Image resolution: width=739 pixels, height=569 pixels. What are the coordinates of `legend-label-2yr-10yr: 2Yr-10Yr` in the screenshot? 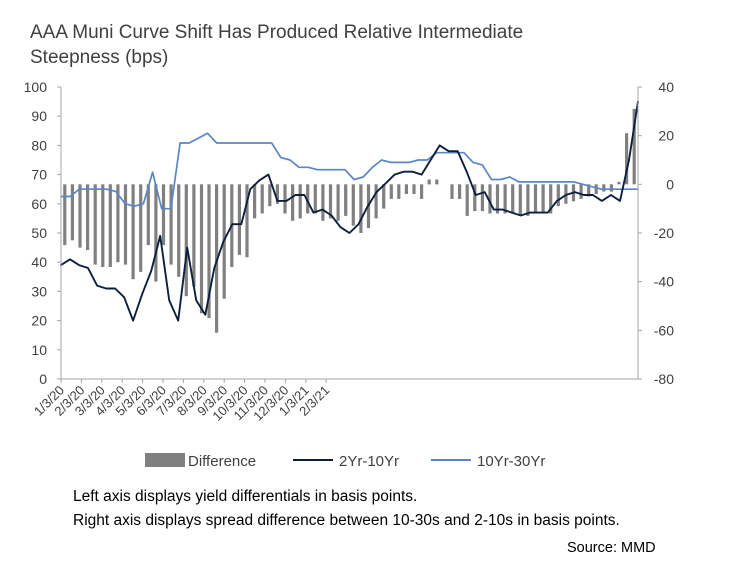 It's located at (369, 461).